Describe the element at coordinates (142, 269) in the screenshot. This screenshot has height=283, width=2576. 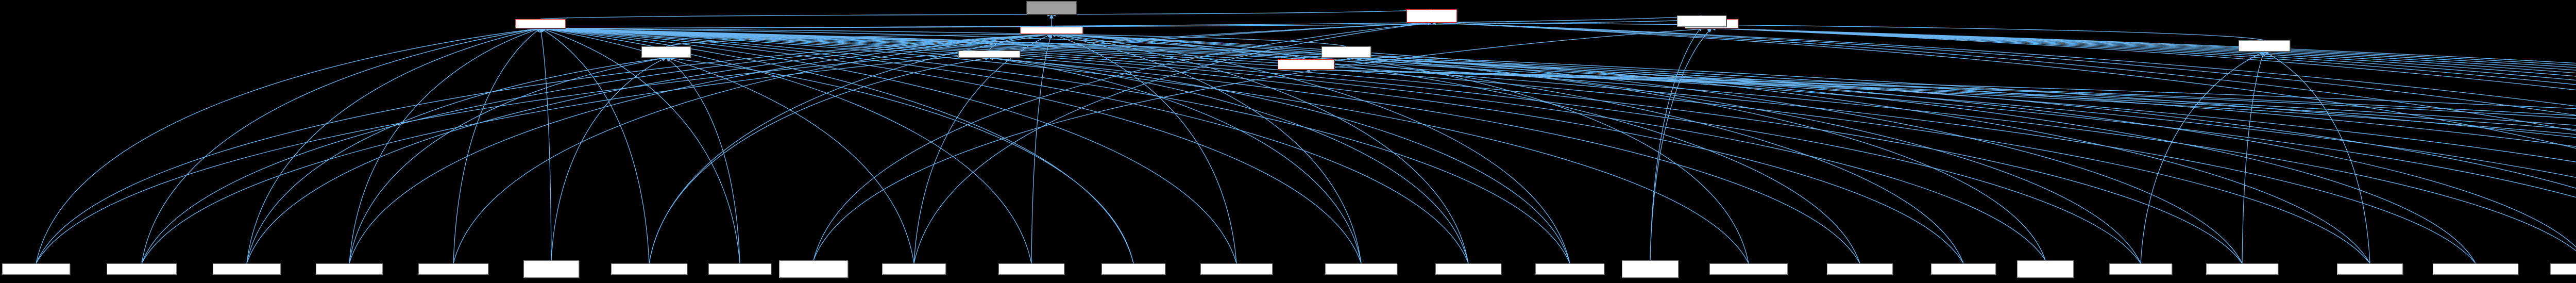
I see `graph-node-src-ftxui-dom-canvas-cpp` at that location.